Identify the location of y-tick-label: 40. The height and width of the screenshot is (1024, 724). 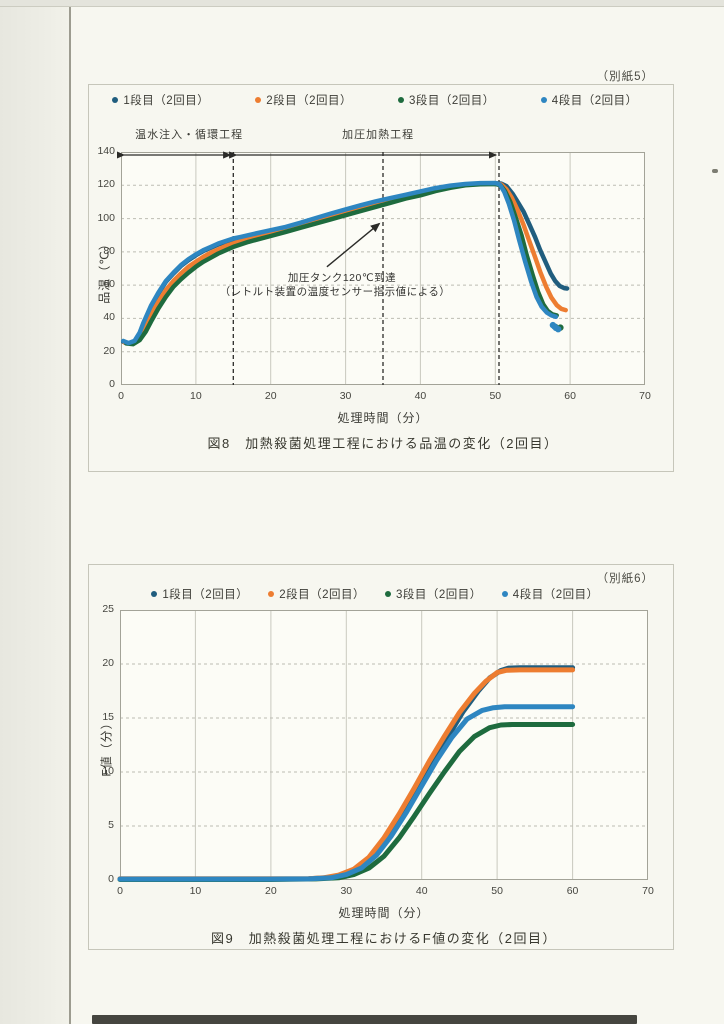
(109, 317).